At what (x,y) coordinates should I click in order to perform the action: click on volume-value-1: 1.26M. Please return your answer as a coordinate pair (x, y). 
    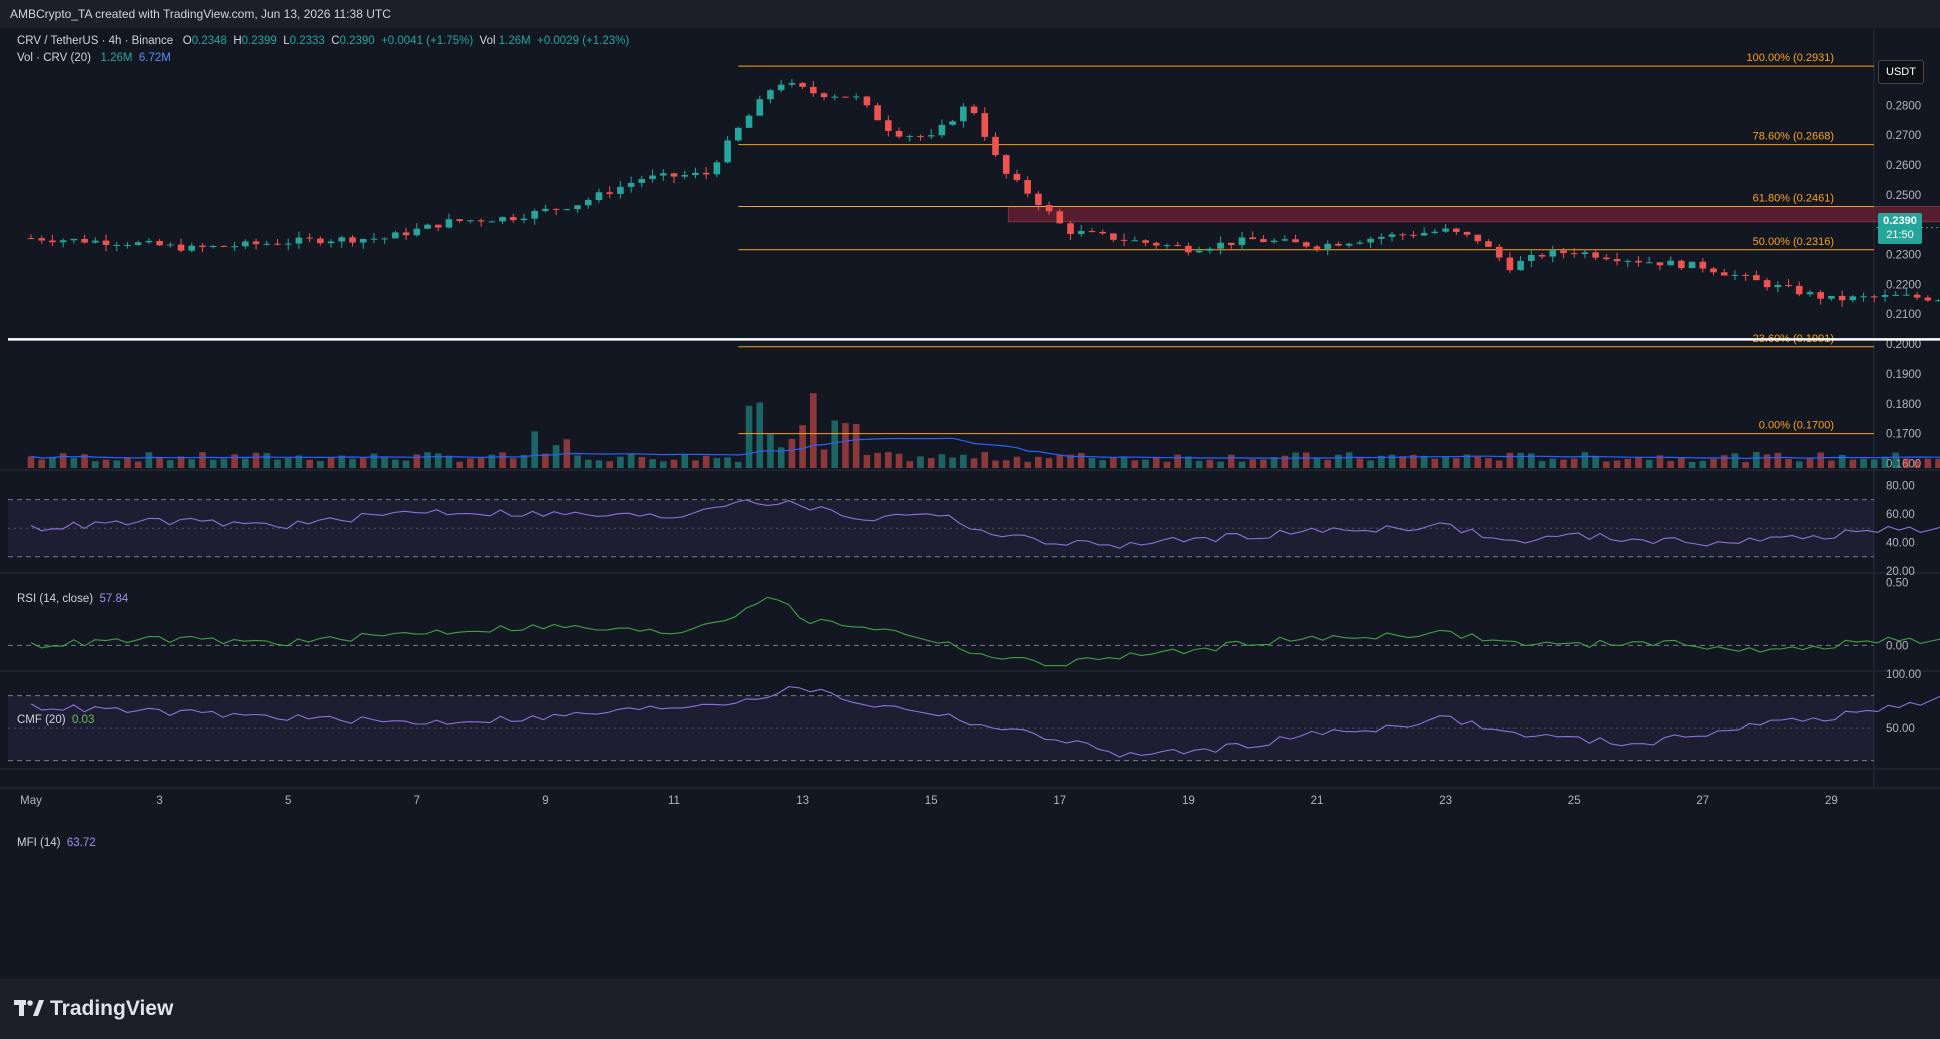
    Looking at the image, I should click on (116, 58).